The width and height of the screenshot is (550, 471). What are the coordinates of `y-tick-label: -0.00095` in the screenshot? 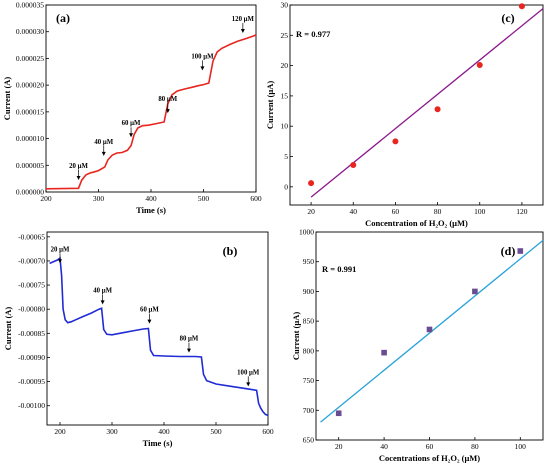 It's located at (31, 381).